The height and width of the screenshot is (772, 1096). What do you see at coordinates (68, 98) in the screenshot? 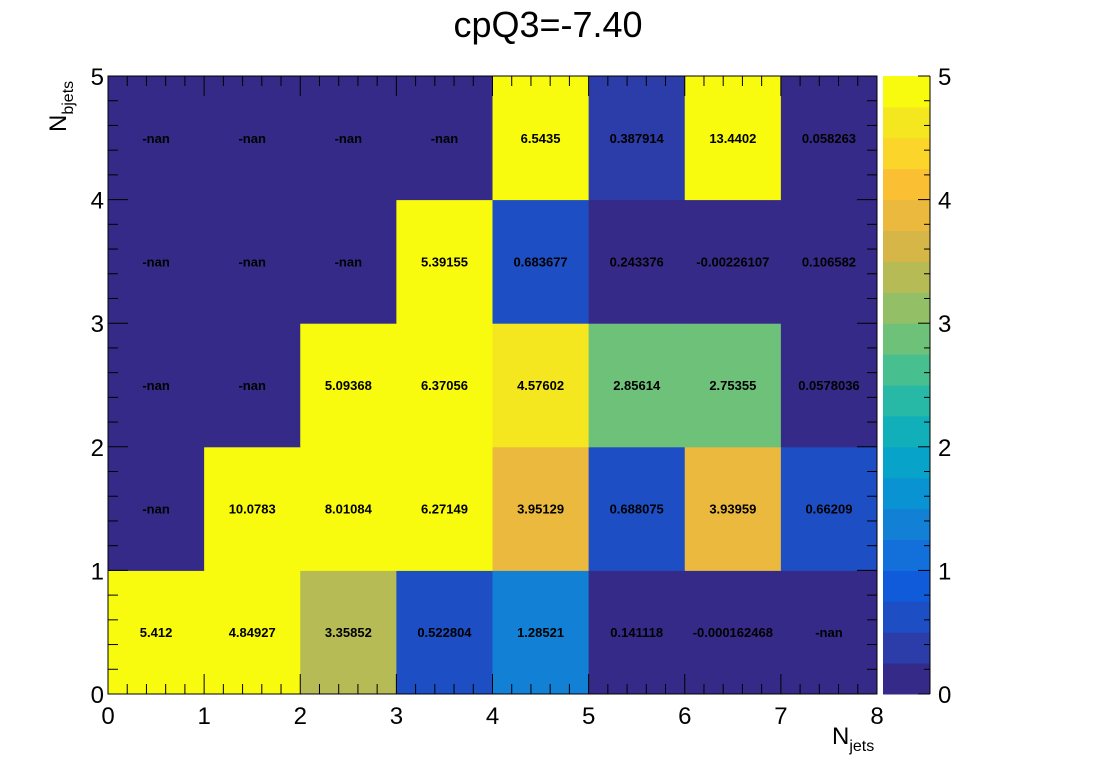
I see `y-axis-title-sub: bjets` at bounding box center [68, 98].